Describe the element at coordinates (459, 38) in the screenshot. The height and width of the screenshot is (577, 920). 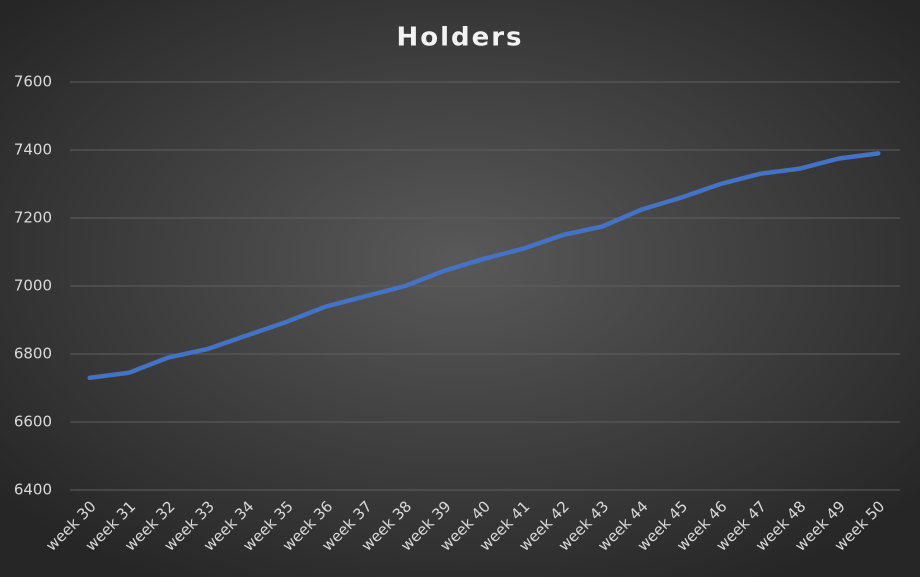
I see `chart-title: Holders` at that location.